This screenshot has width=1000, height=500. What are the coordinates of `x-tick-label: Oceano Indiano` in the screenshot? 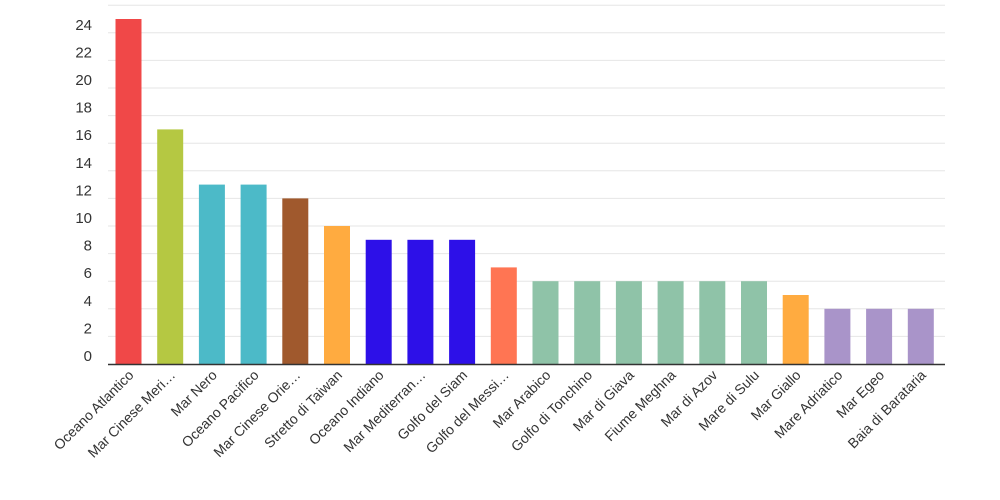 It's located at (346, 407).